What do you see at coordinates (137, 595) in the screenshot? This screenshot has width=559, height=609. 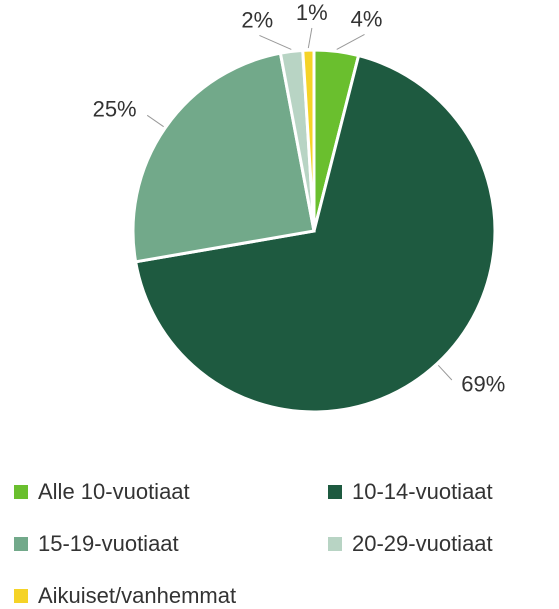 I see `legend-label: Aikuiset/vanhemmat` at bounding box center [137, 595].